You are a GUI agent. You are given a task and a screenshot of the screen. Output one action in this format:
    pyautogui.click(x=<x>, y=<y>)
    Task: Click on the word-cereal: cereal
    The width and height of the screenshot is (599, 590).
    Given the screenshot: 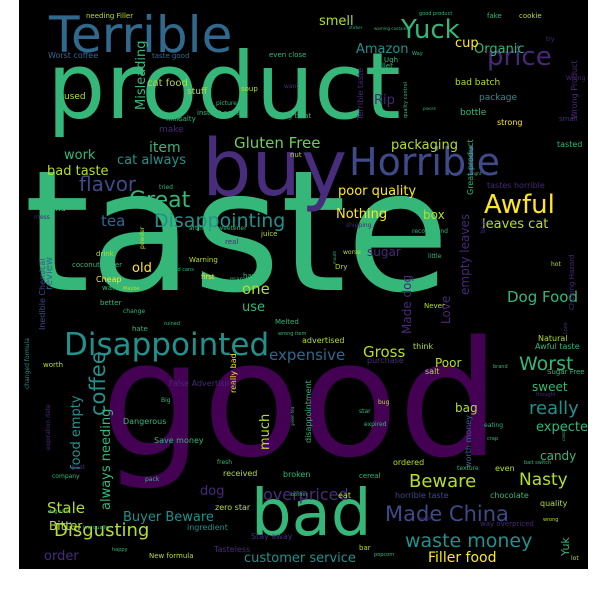 What is the action you would take?
    pyautogui.click(x=369, y=476)
    